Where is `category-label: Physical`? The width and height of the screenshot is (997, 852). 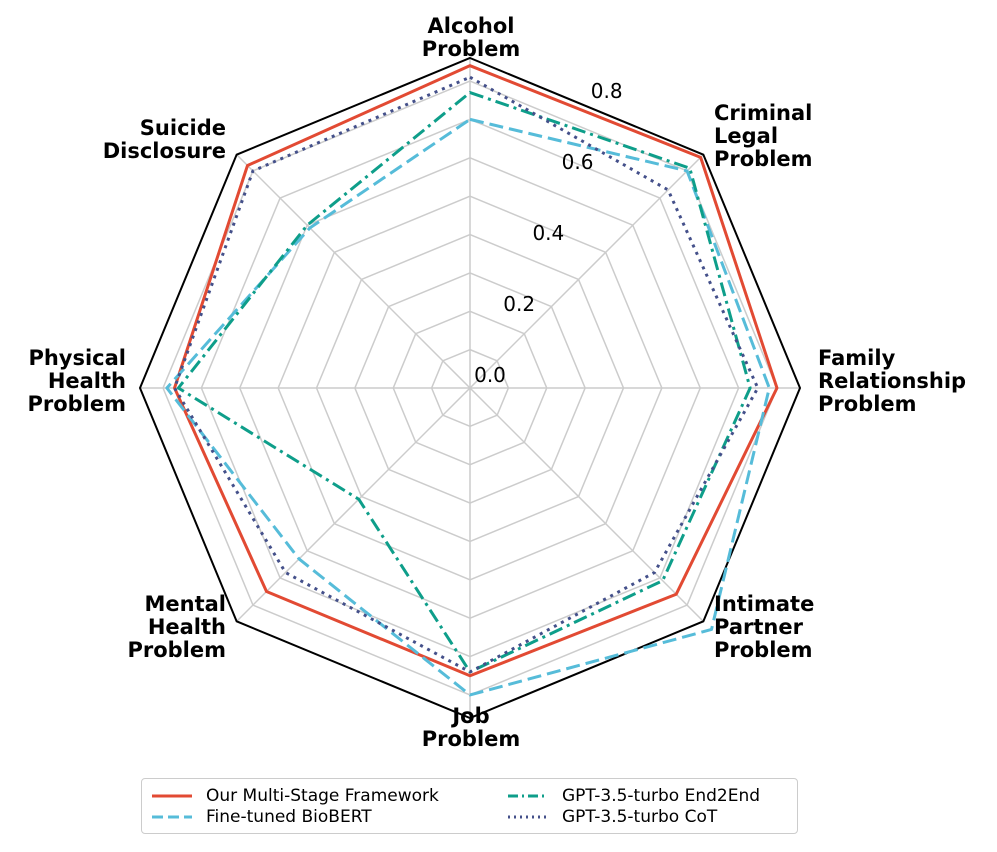
category-label: Physical is located at coordinates (77, 358).